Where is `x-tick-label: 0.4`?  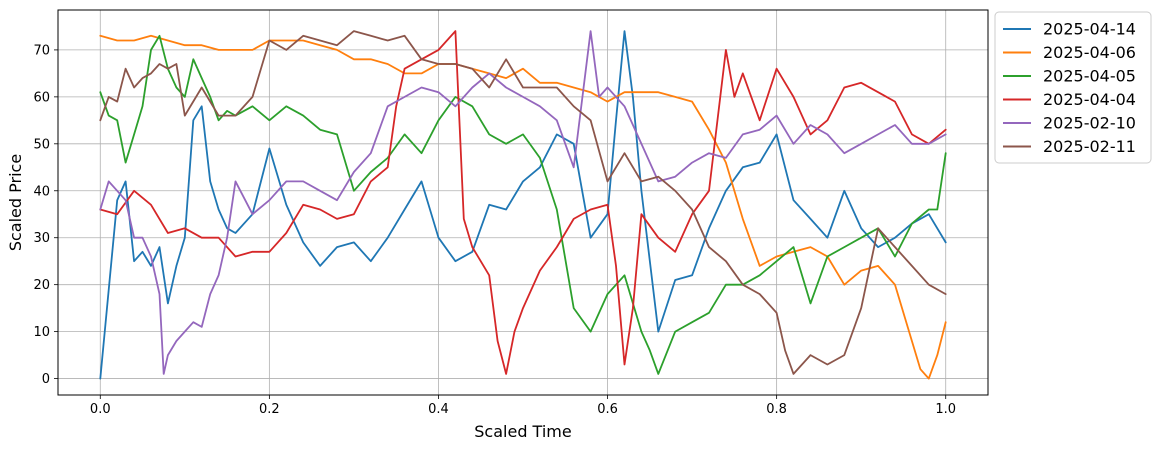 x-tick-label: 0.4 is located at coordinates (438, 409).